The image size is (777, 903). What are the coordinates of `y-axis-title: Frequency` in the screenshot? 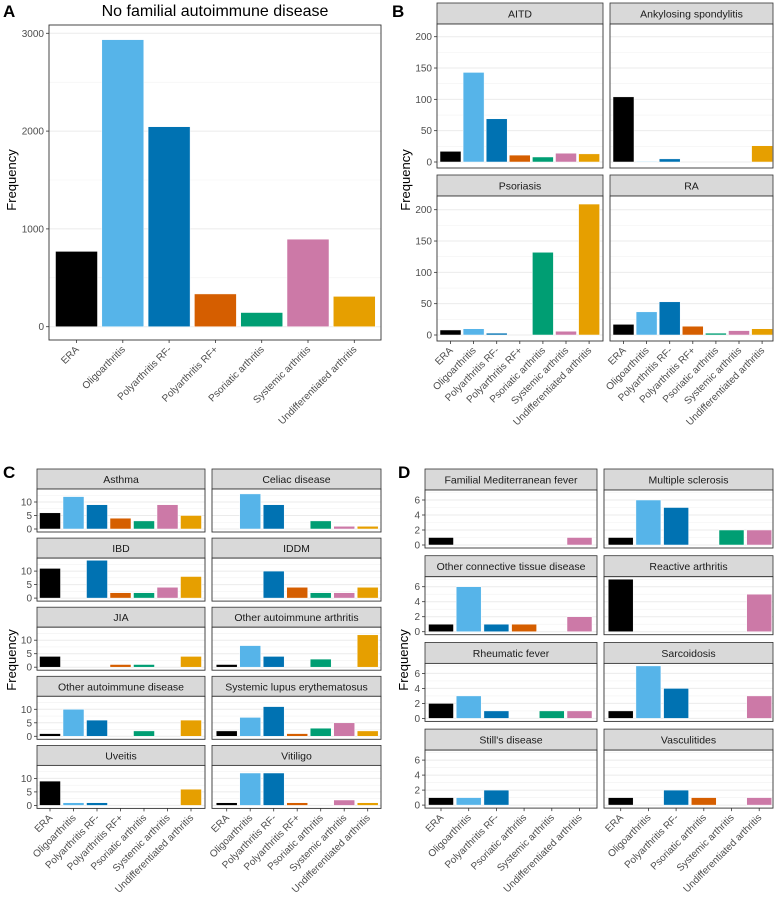 It's located at (11, 660).